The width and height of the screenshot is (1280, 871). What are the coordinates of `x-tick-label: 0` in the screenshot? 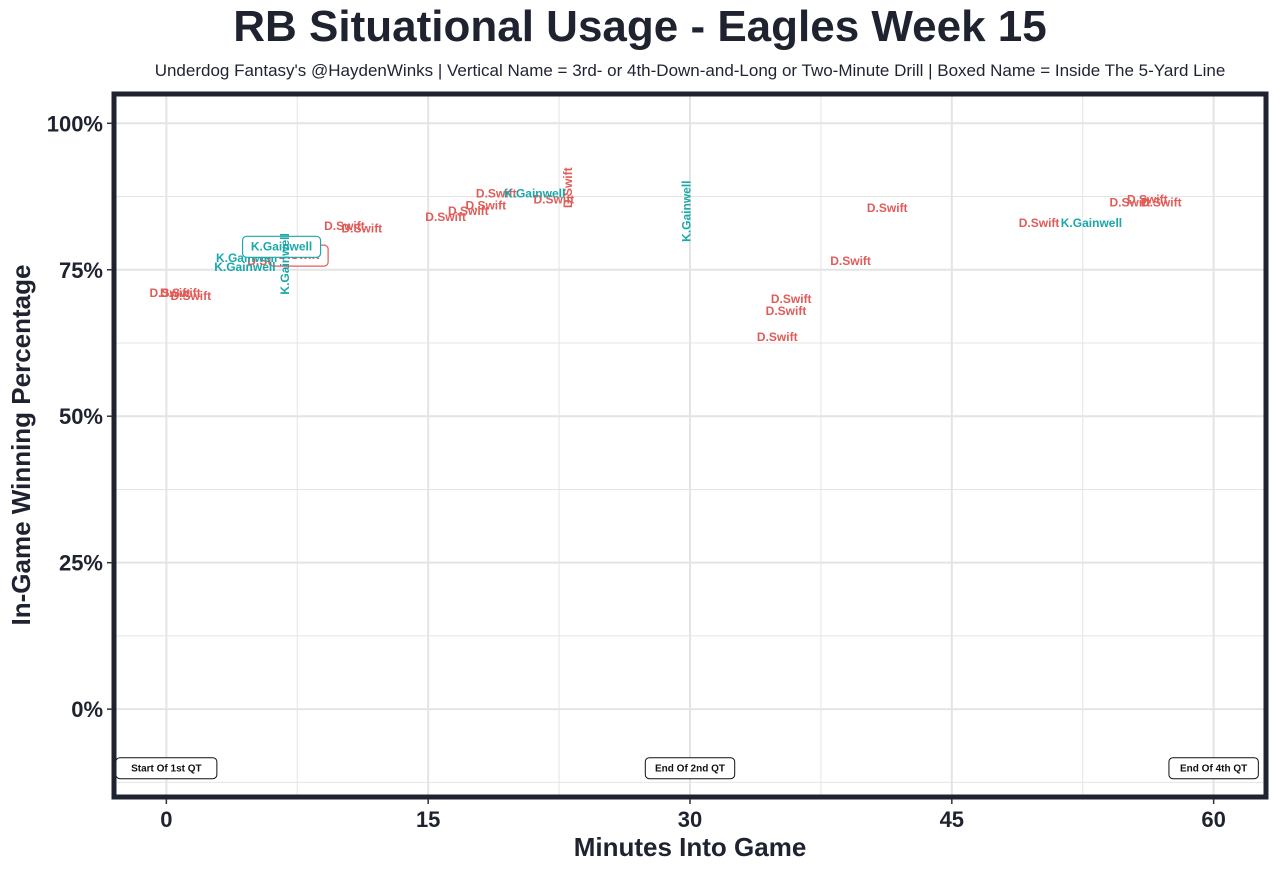 It's located at (166, 819).